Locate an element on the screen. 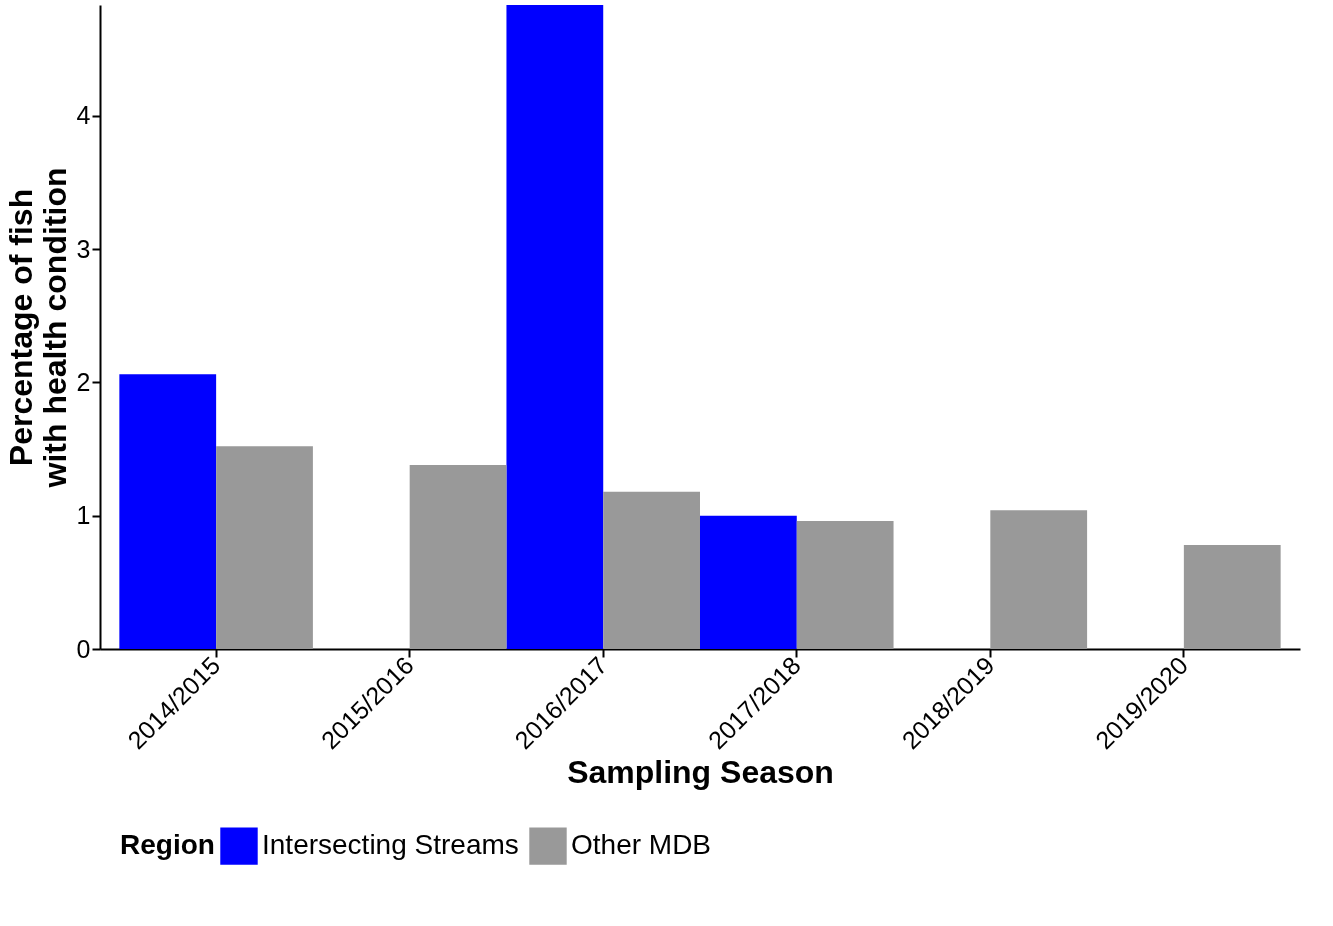  y-tick-label: 4 is located at coordinates (83, 115).